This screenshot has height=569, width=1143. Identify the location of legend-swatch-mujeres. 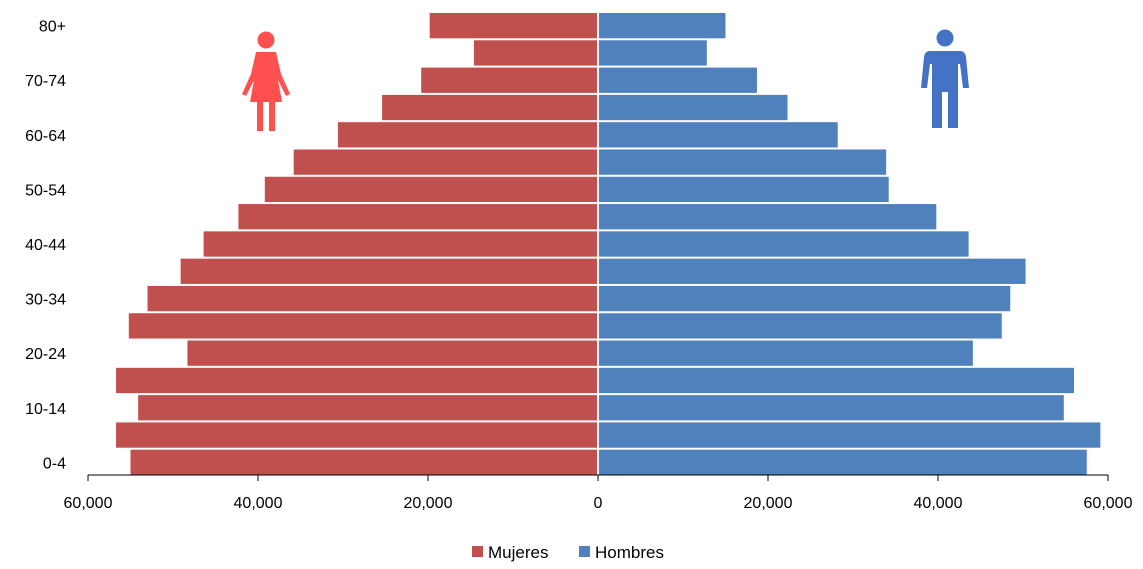
(477, 551).